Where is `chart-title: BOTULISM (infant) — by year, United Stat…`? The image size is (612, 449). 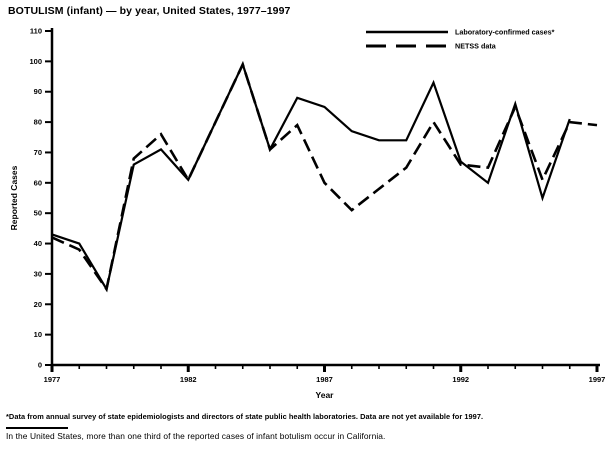
chart-title: BOTULISM (infant) — by year, United Stat… is located at coordinates (149, 11).